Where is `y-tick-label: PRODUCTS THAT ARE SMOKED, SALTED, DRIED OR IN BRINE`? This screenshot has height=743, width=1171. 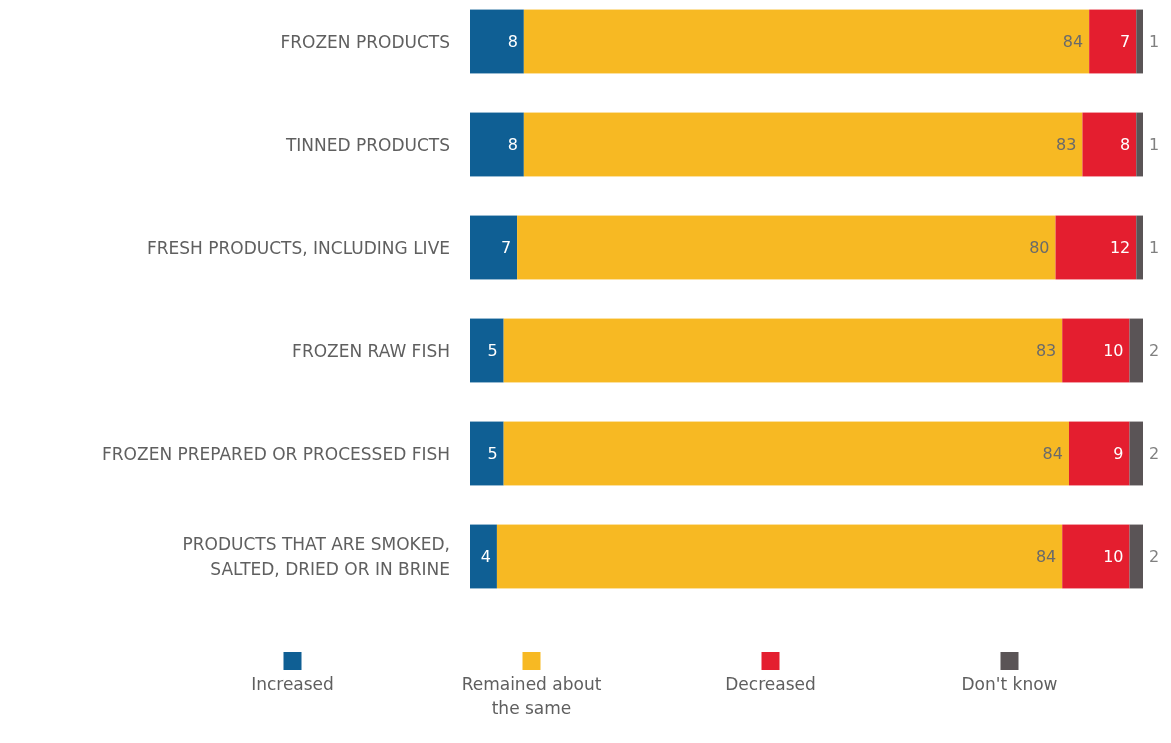 y-tick-label: PRODUCTS THAT ARE SMOKED, SALTED, DRIED OR IN BRINE is located at coordinates (316, 556).